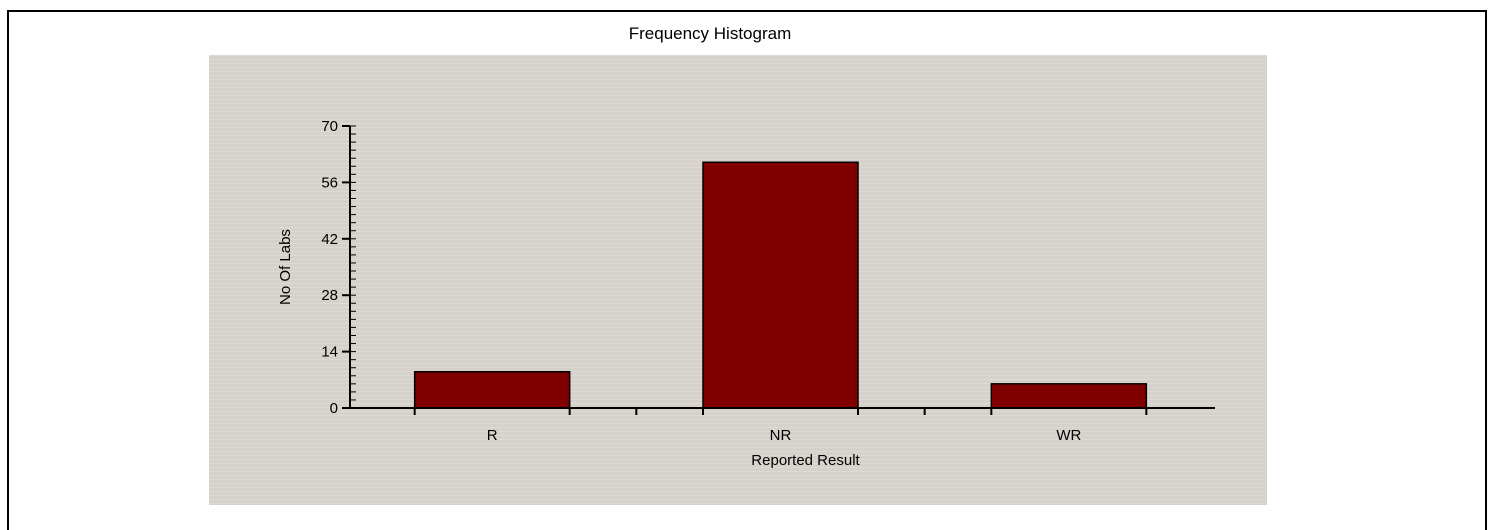 This screenshot has width=1496, height=530. What do you see at coordinates (492, 435) in the screenshot?
I see `x-tick-label: R` at bounding box center [492, 435].